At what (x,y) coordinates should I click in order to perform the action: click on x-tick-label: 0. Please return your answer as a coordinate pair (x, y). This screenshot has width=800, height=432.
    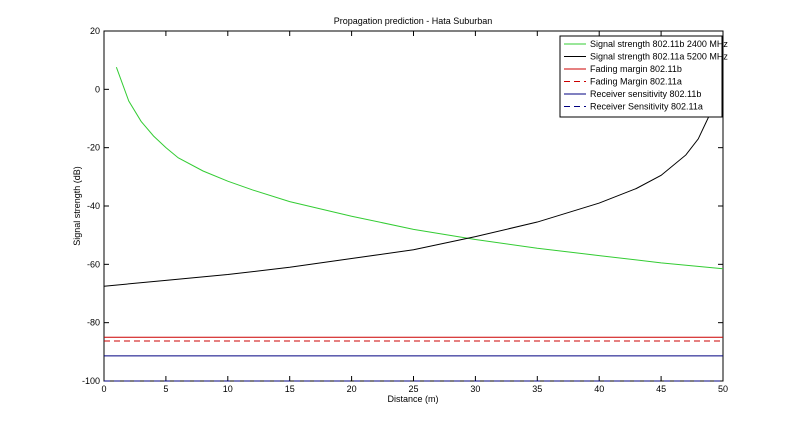
    Looking at the image, I should click on (103, 389).